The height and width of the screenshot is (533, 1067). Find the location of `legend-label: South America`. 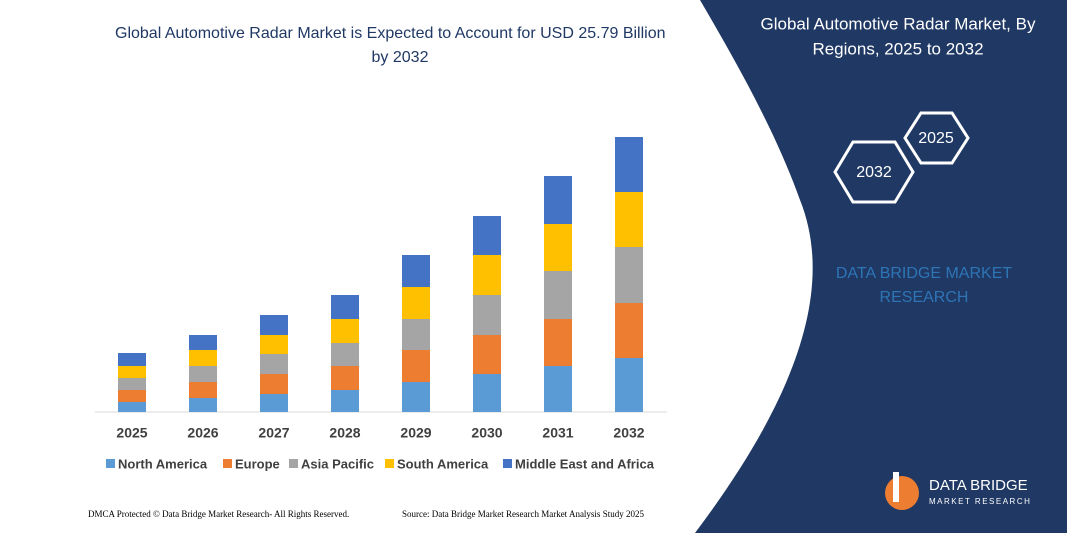

legend-label: South America is located at coordinates (443, 463).